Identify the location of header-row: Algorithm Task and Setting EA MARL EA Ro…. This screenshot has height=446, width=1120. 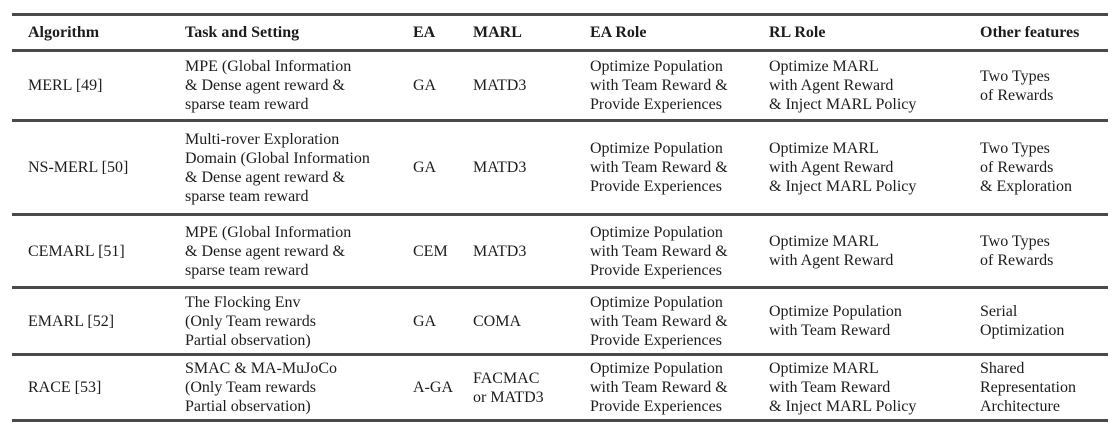
(560, 33).